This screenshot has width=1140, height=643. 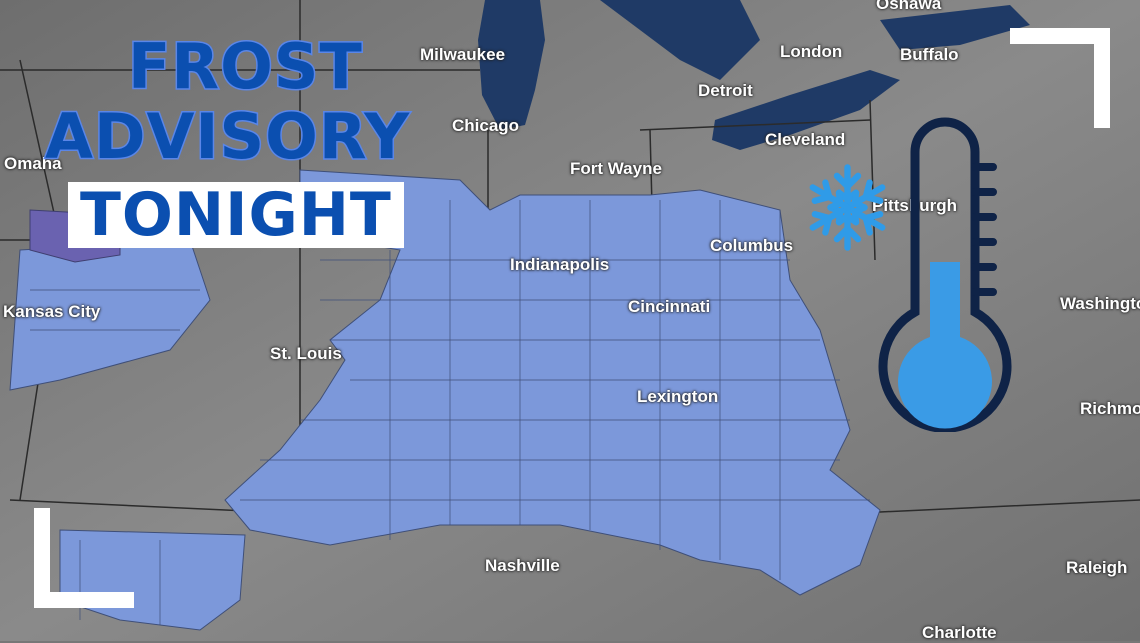 I want to click on city-label: London, so click(x=811, y=51).